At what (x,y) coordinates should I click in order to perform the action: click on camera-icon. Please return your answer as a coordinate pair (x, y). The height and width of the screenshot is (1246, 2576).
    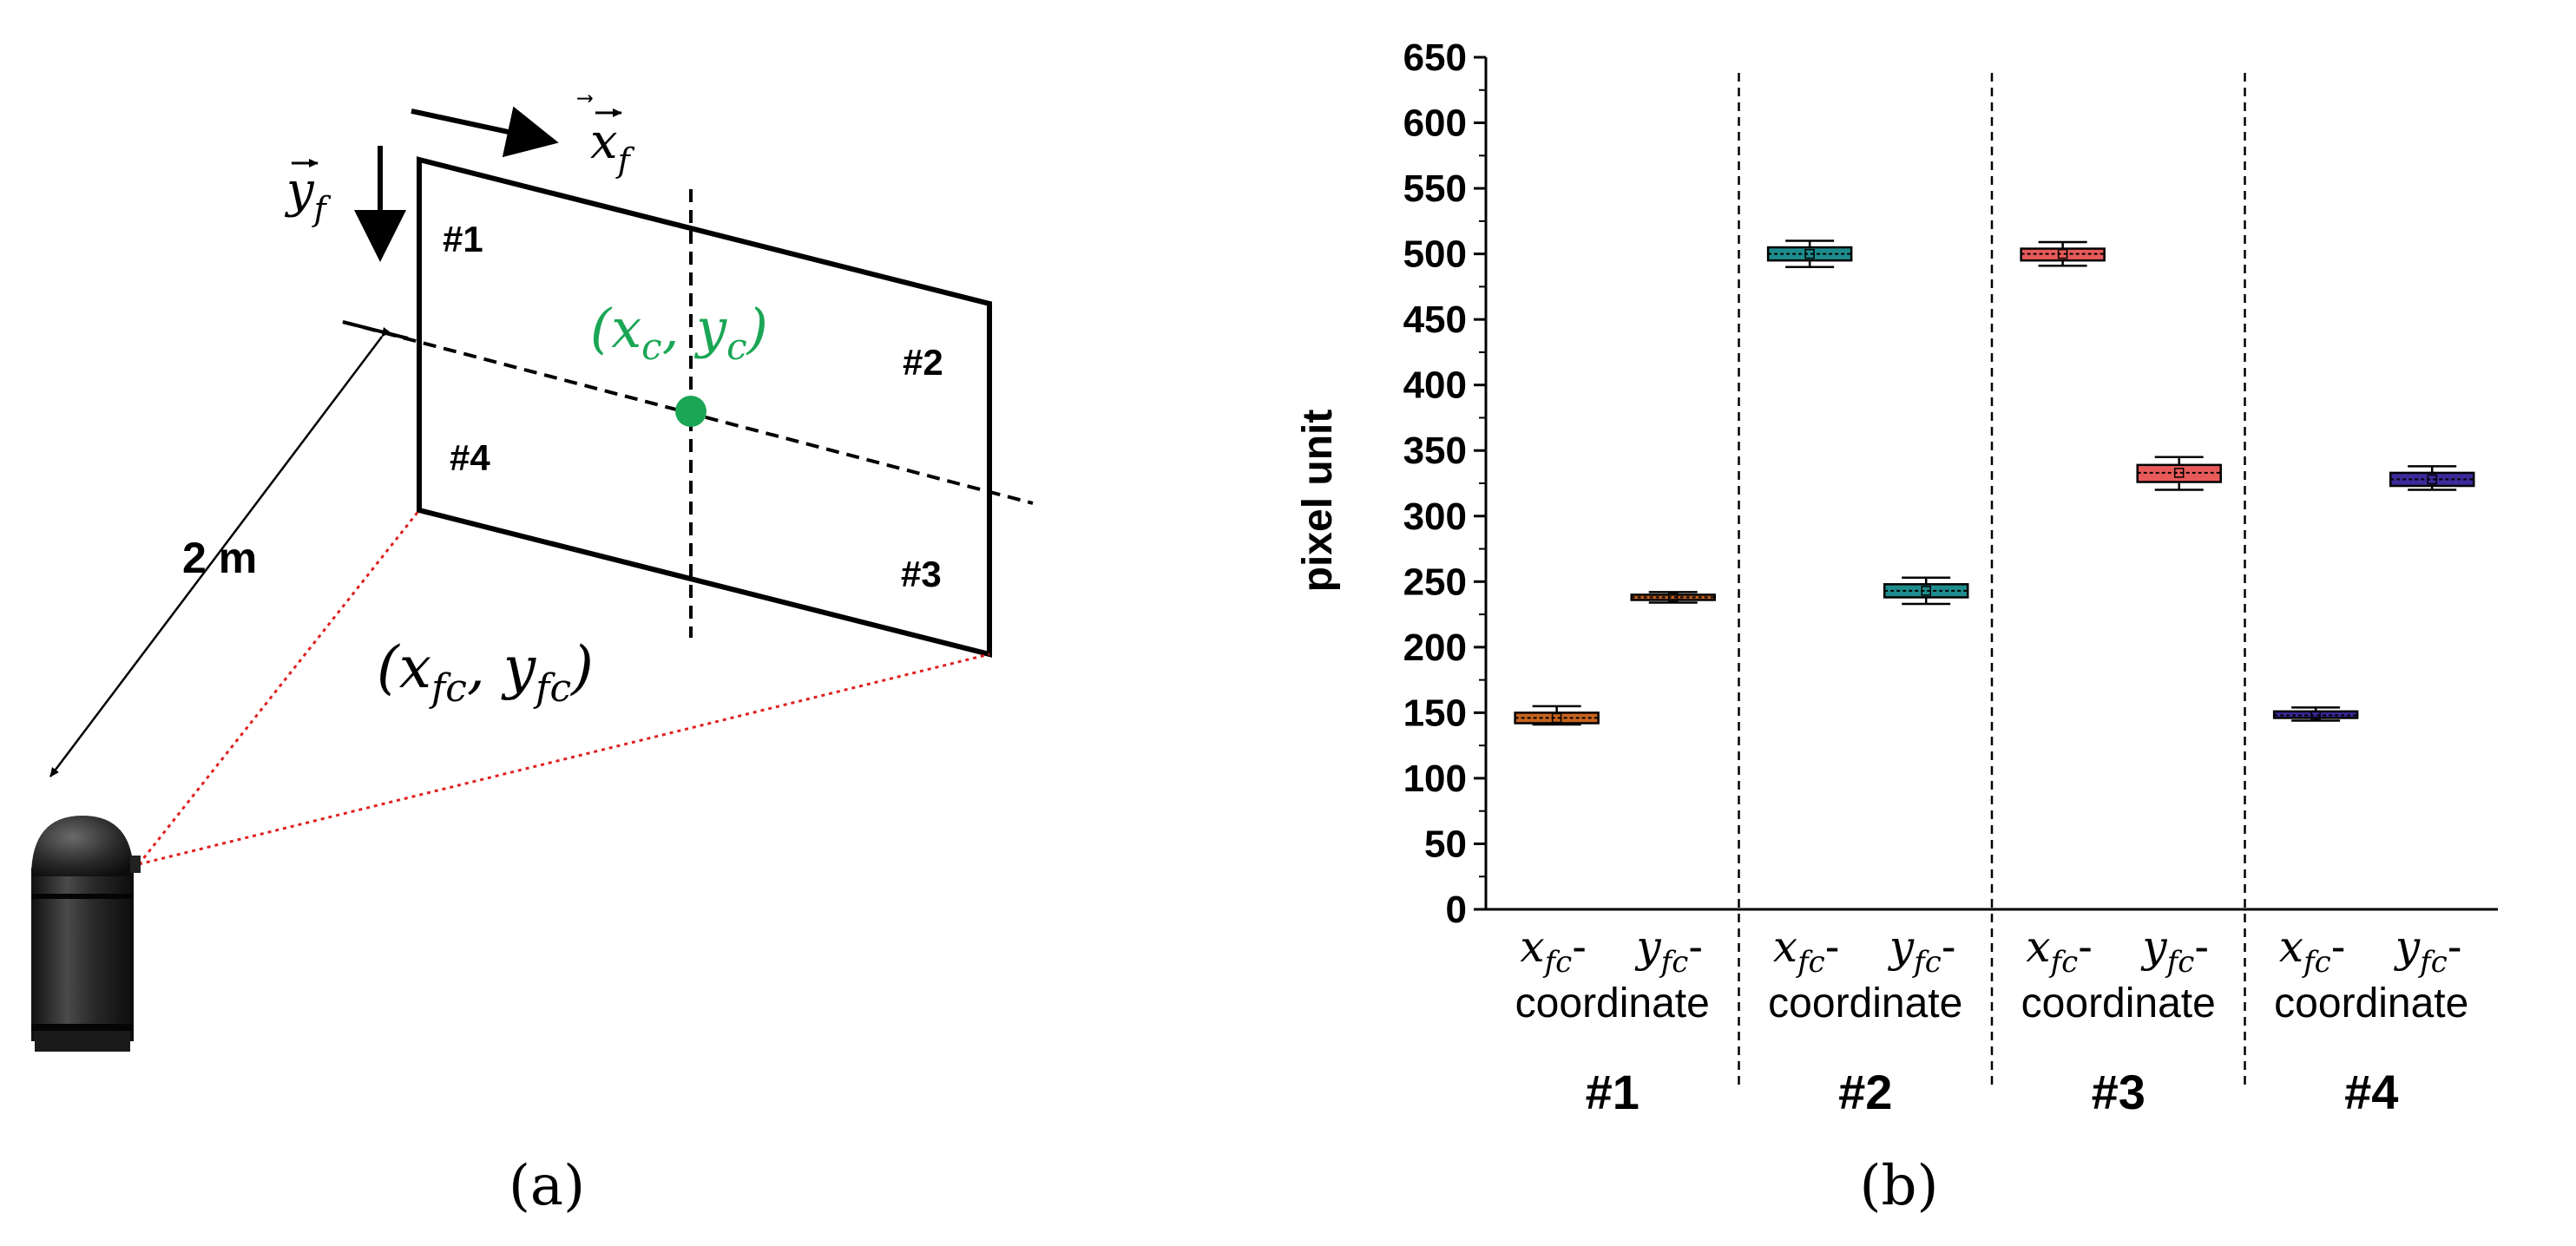
    Looking at the image, I should click on (86, 934).